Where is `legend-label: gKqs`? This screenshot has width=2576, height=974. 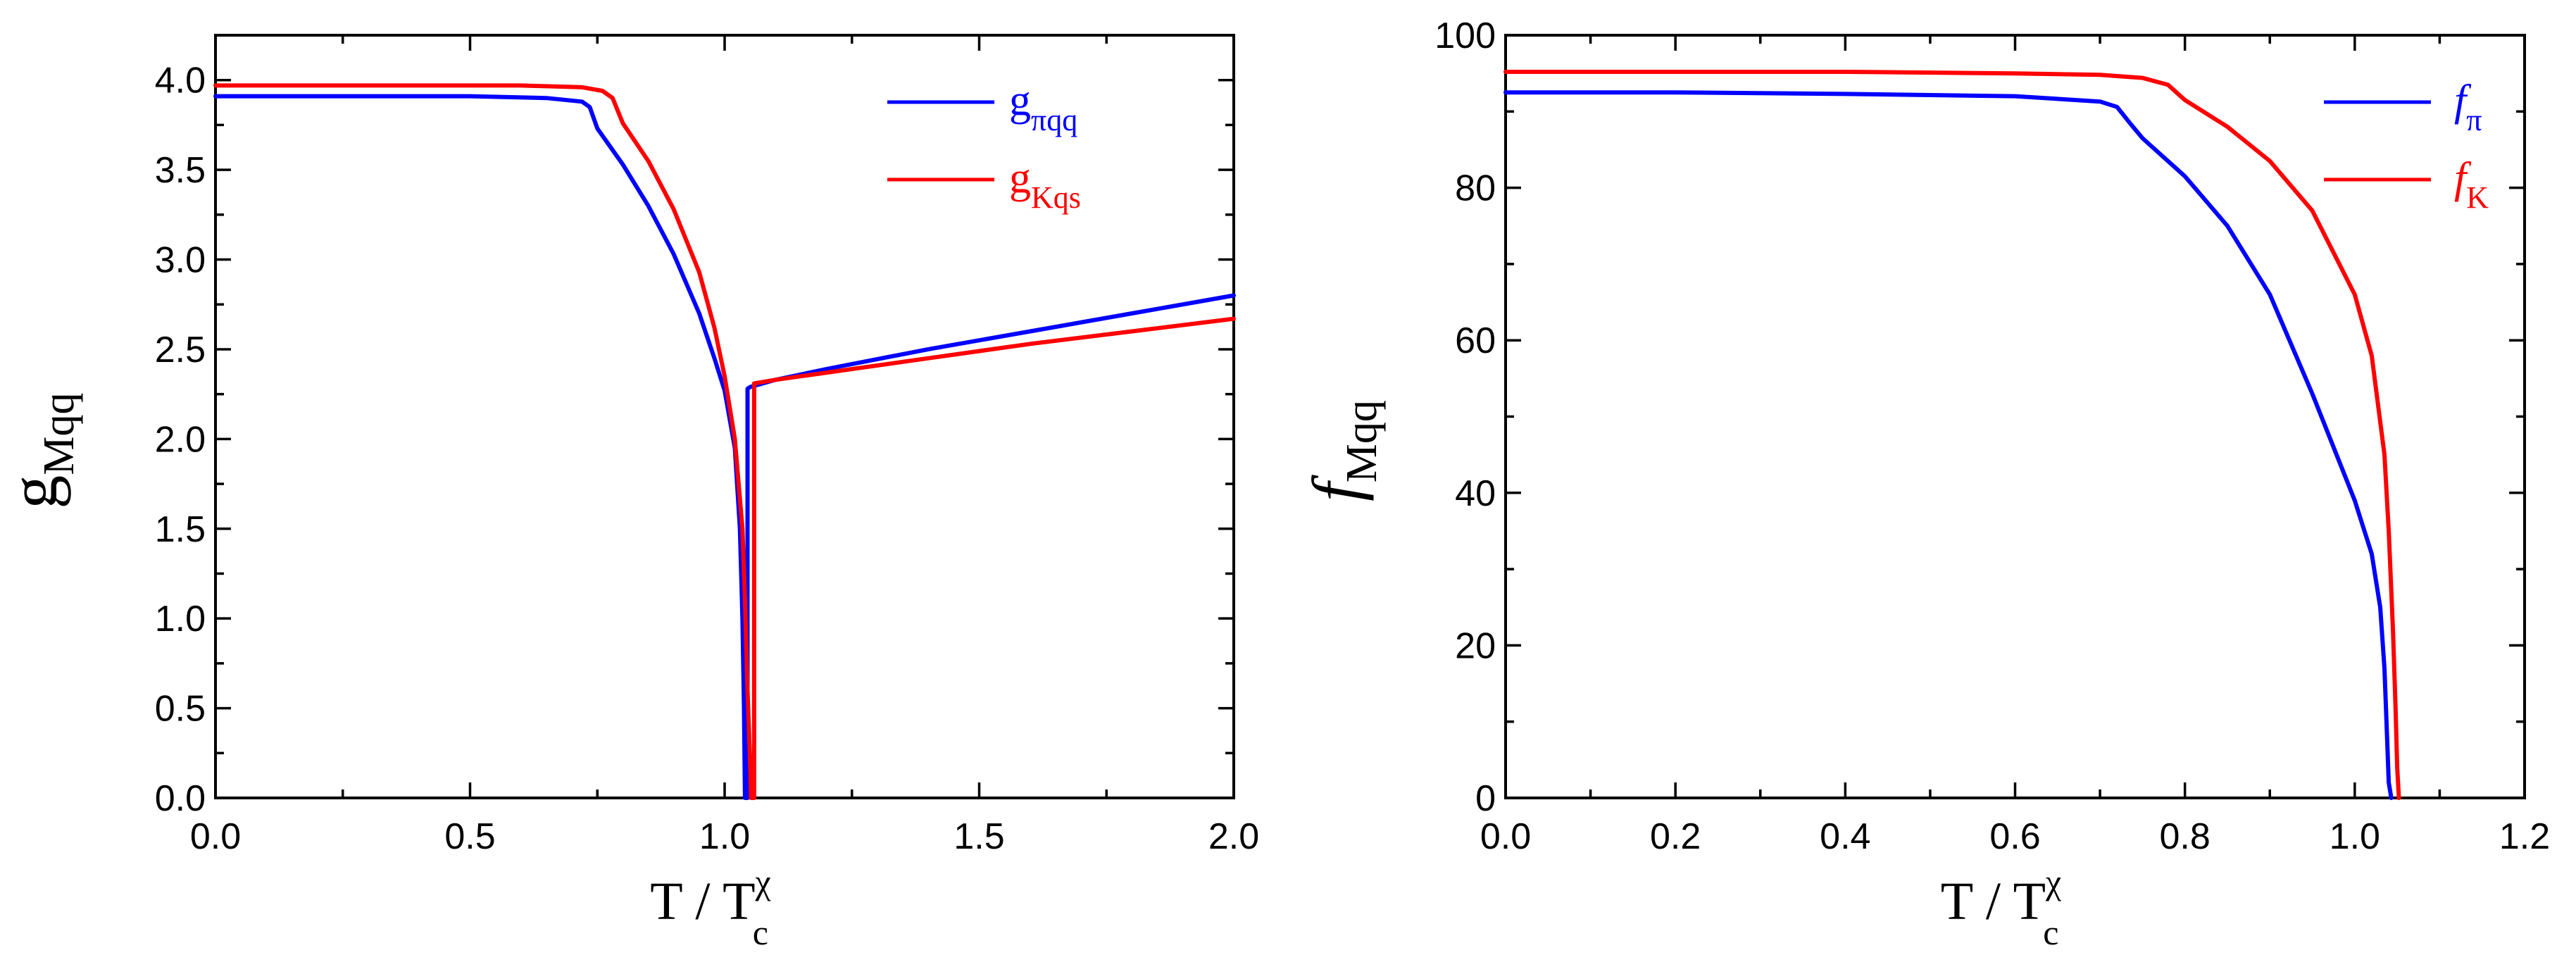
legend-label: gKqs is located at coordinates (1045, 185).